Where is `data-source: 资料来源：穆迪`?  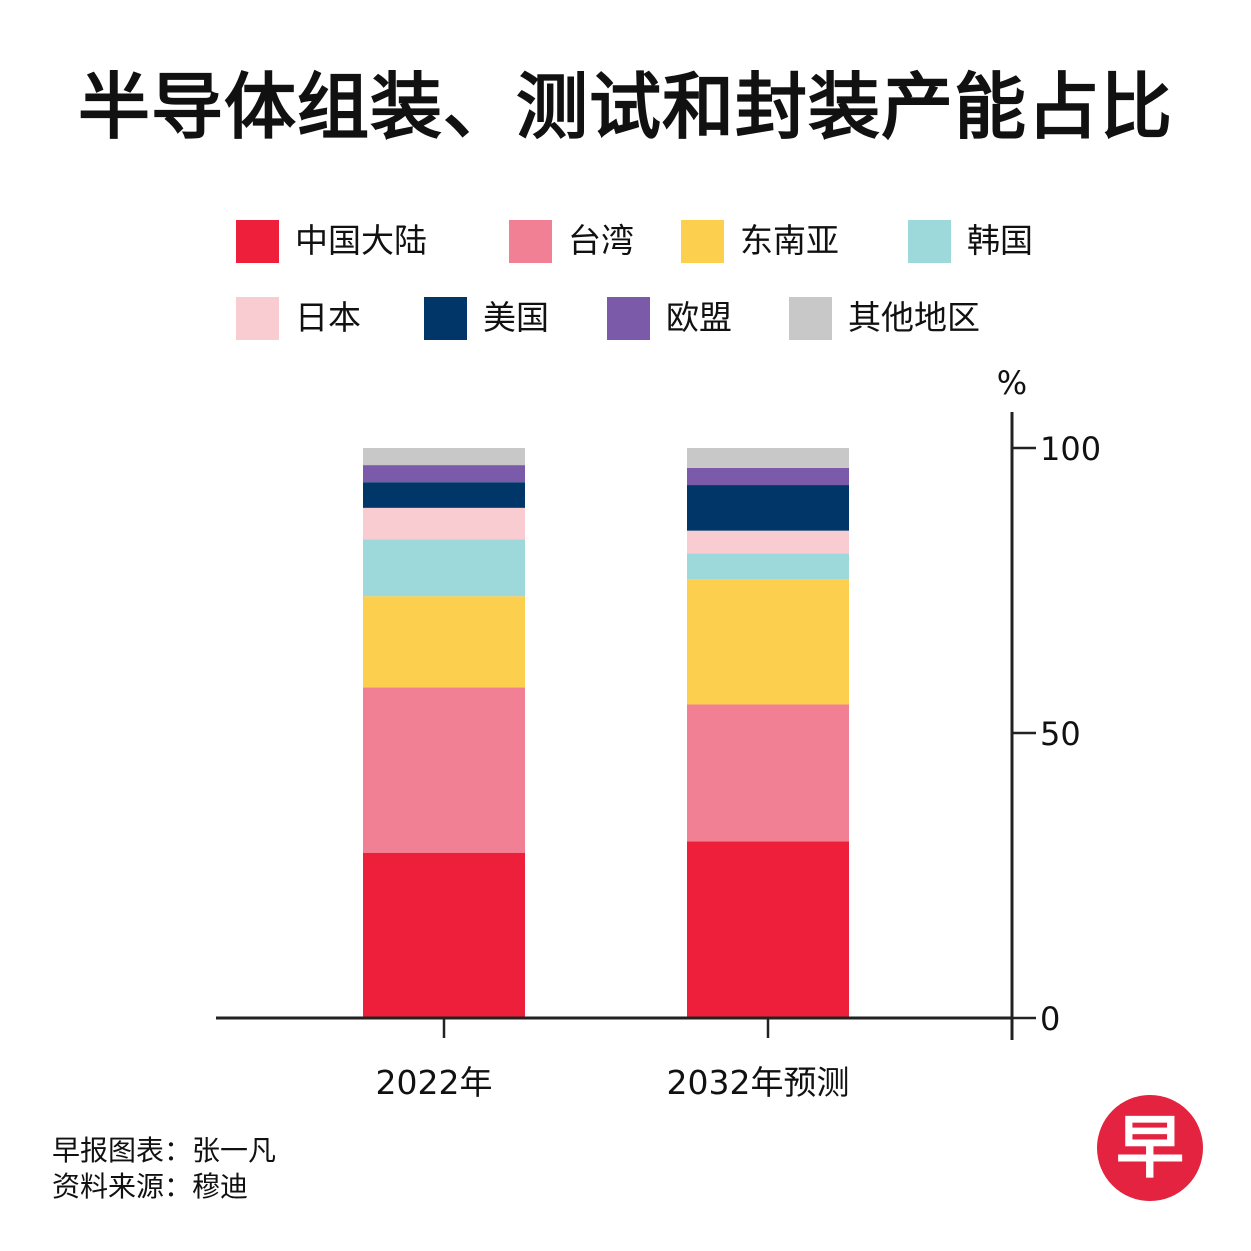
data-source: 资料来源：穆迪 is located at coordinates (150, 1186).